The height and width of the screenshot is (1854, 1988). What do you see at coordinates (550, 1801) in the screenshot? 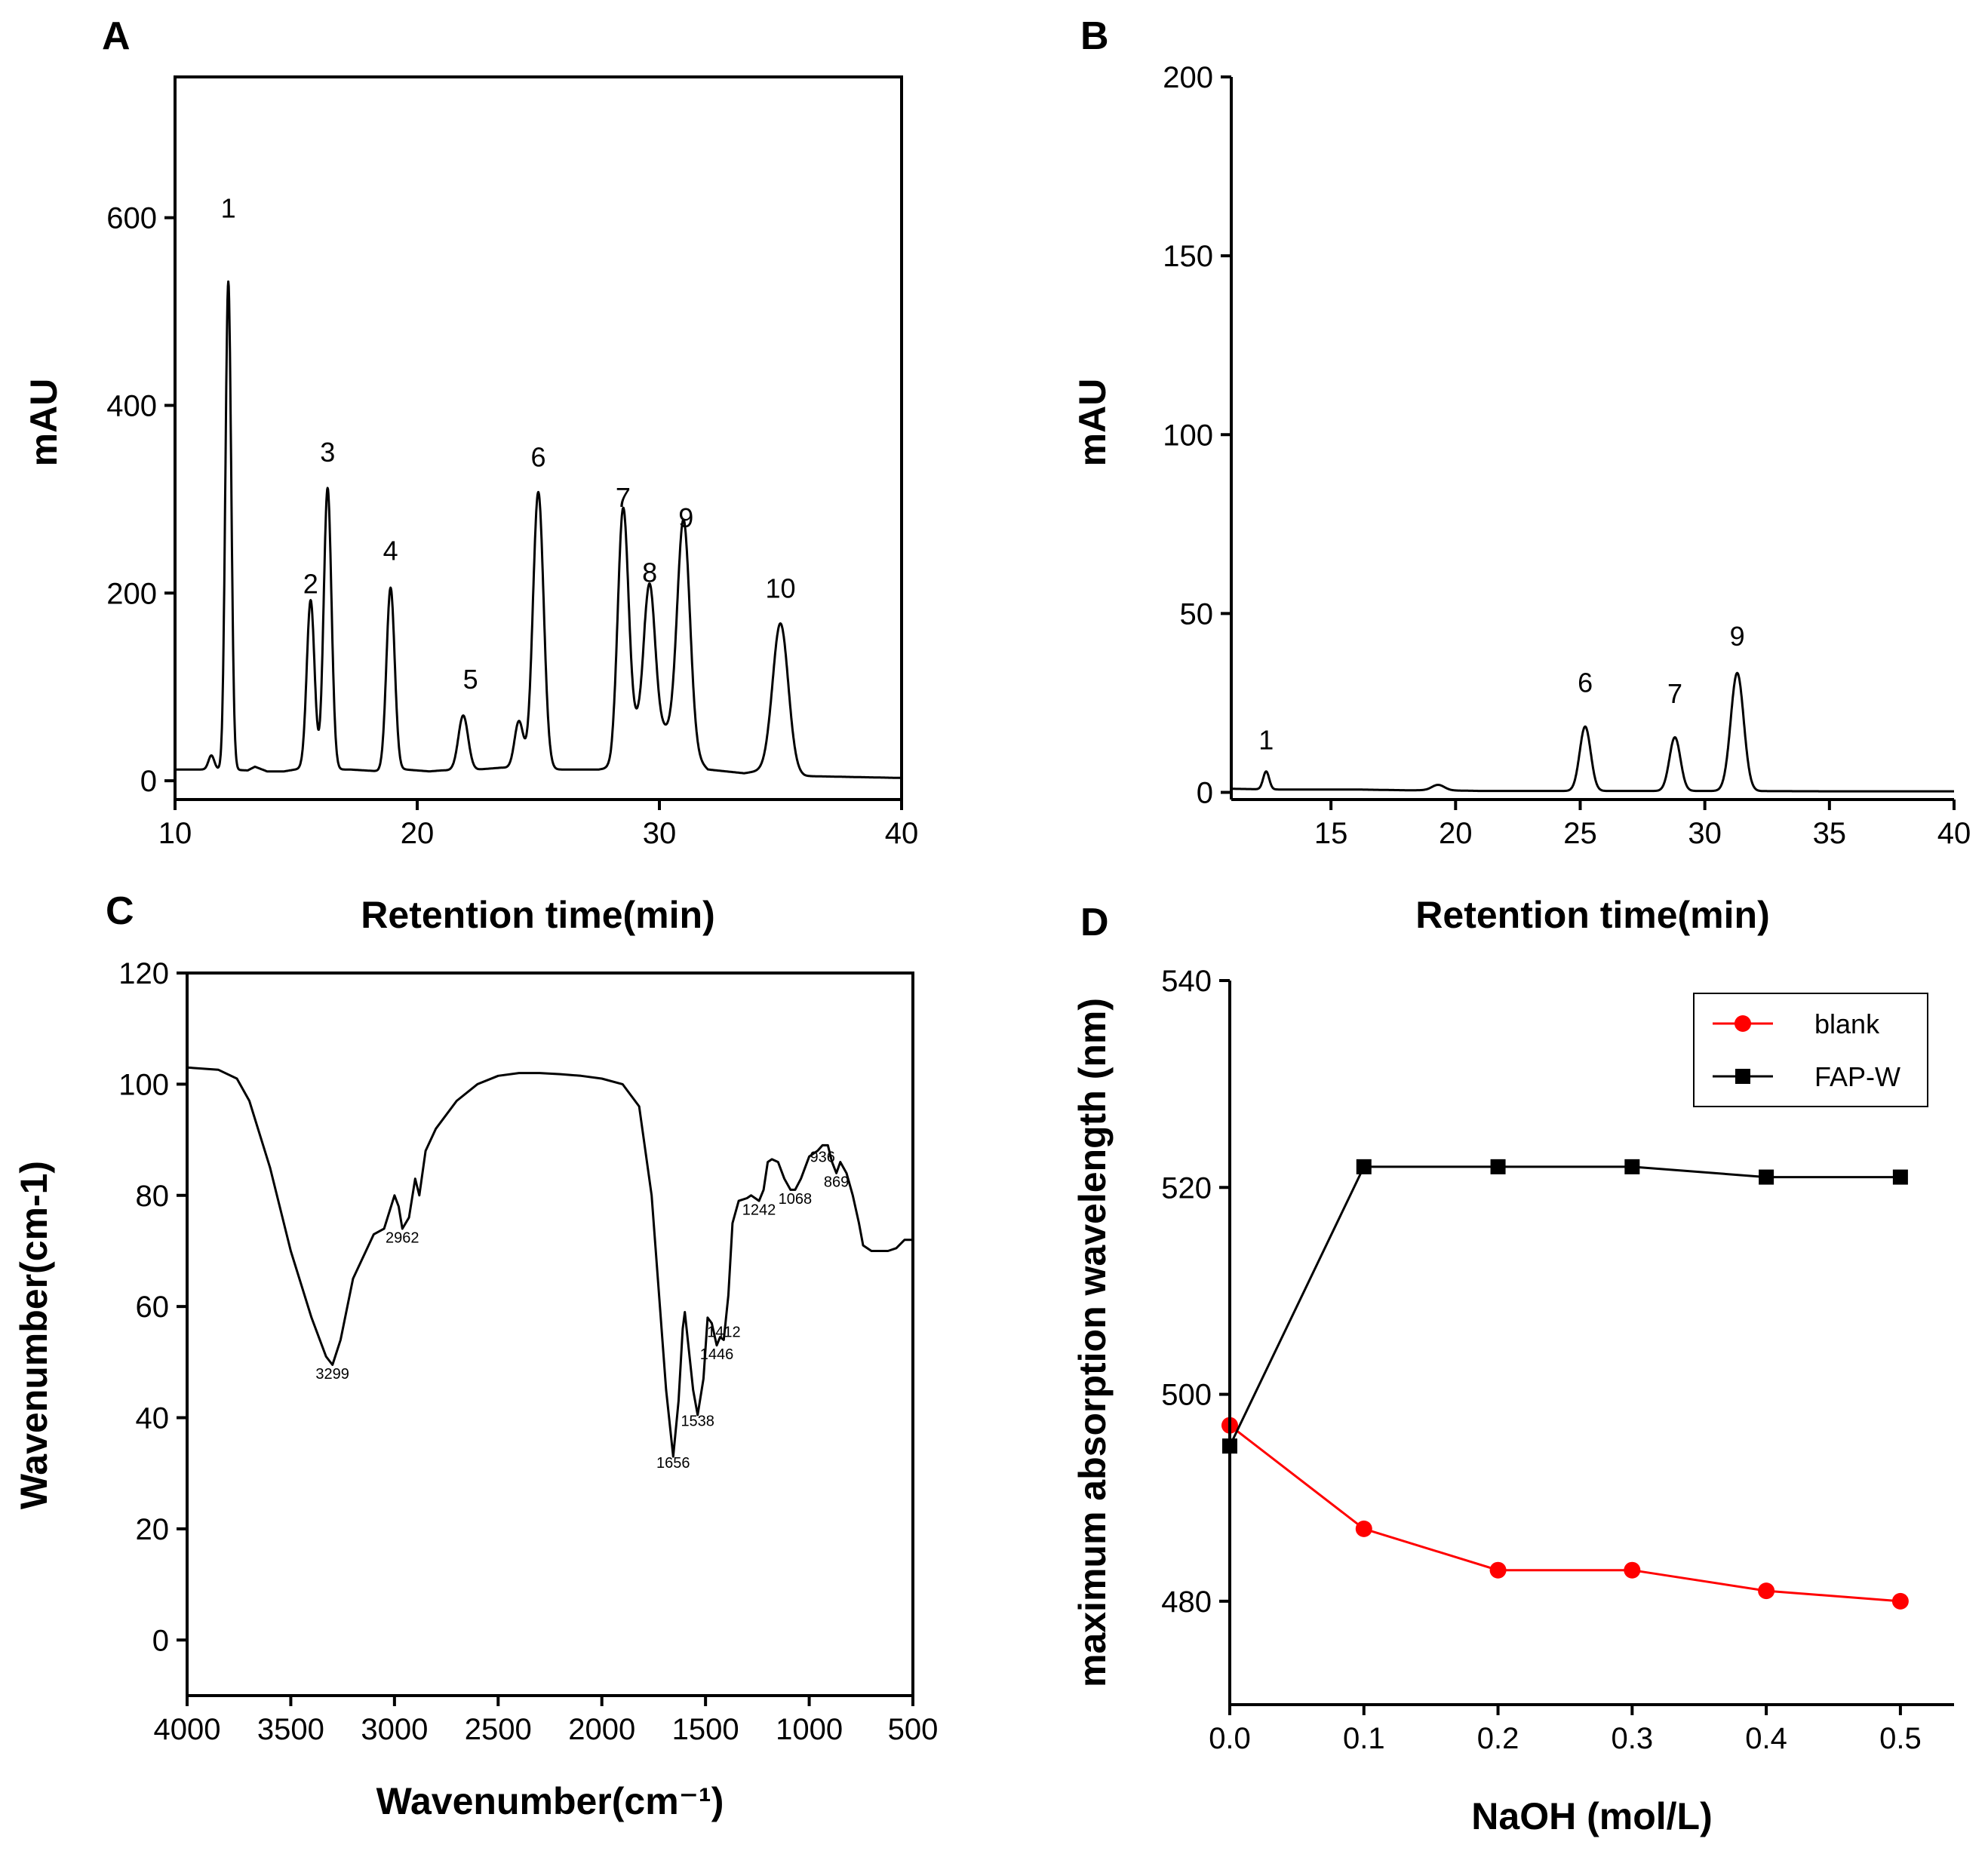
I see `panel-c-x-axis-title: Wavenumber(cm⁻¹)` at bounding box center [550, 1801].